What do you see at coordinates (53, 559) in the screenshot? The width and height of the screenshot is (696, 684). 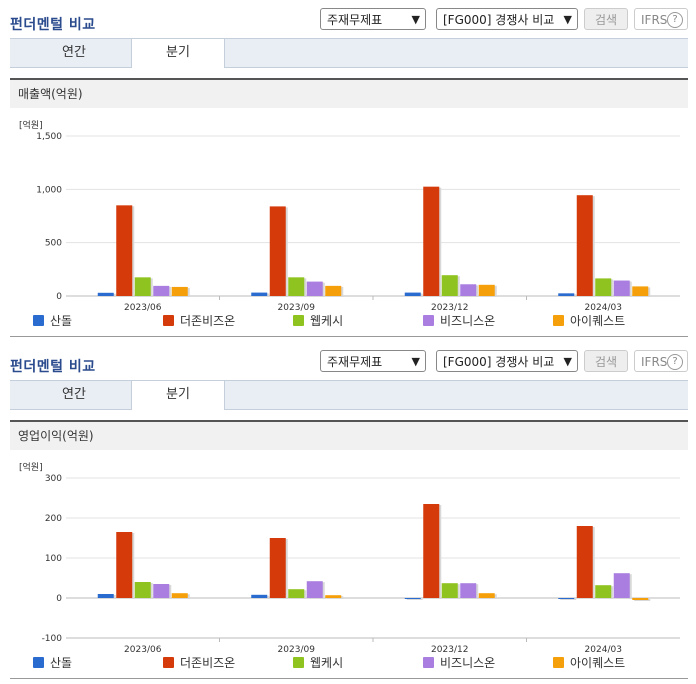 I see `y-tick-label: 100` at bounding box center [53, 559].